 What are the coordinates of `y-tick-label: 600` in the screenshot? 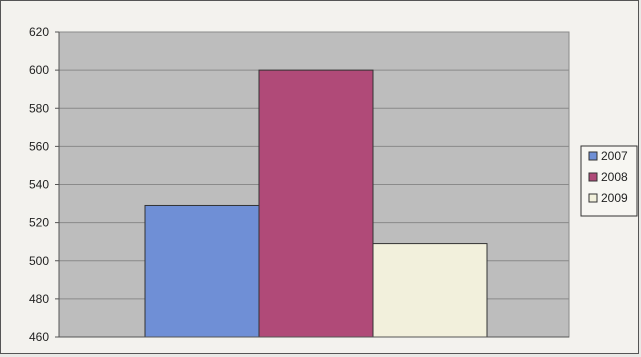 It's located at (39, 70).